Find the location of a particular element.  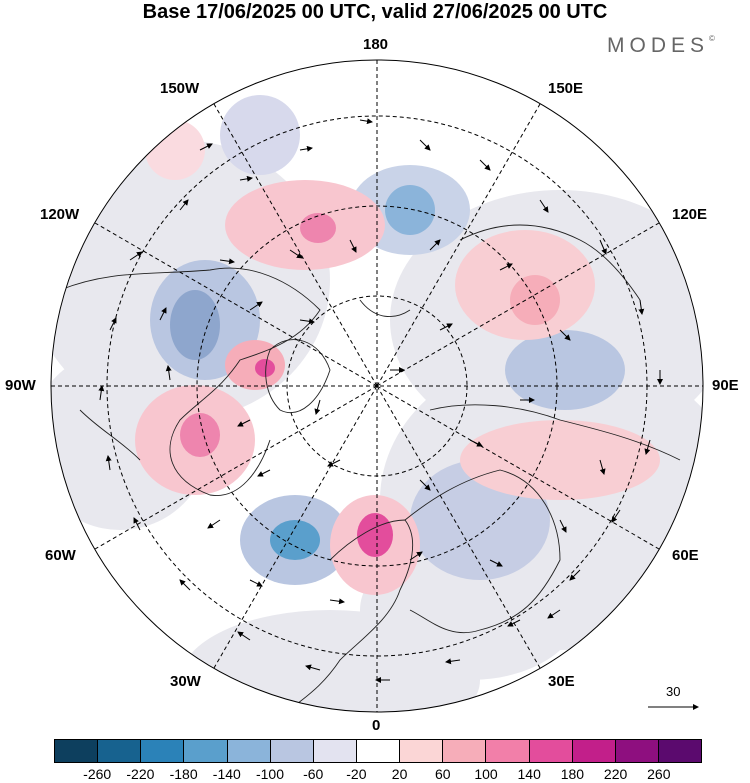

colorbar-tick-label: -220 is located at coordinates (140, 774).